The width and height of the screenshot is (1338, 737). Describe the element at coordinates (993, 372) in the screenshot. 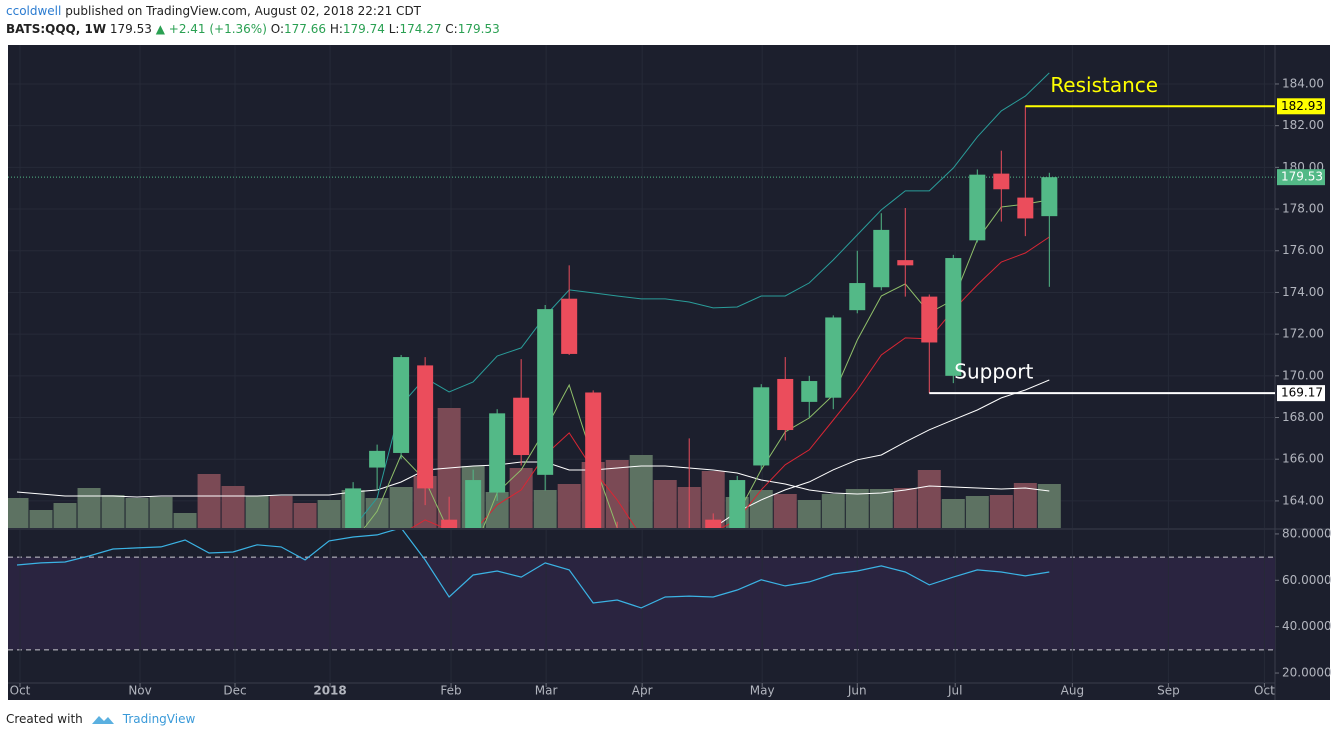

I see `annotation-text: Support` at that location.